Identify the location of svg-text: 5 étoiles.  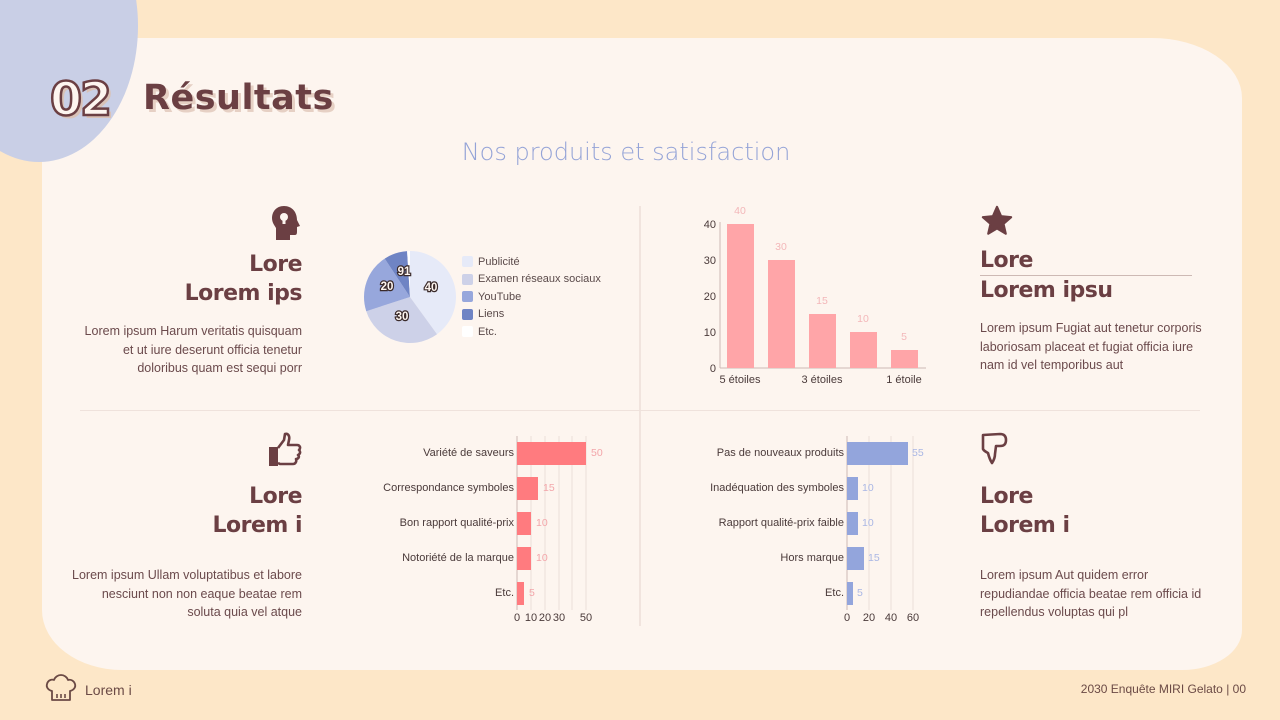
(740, 380).